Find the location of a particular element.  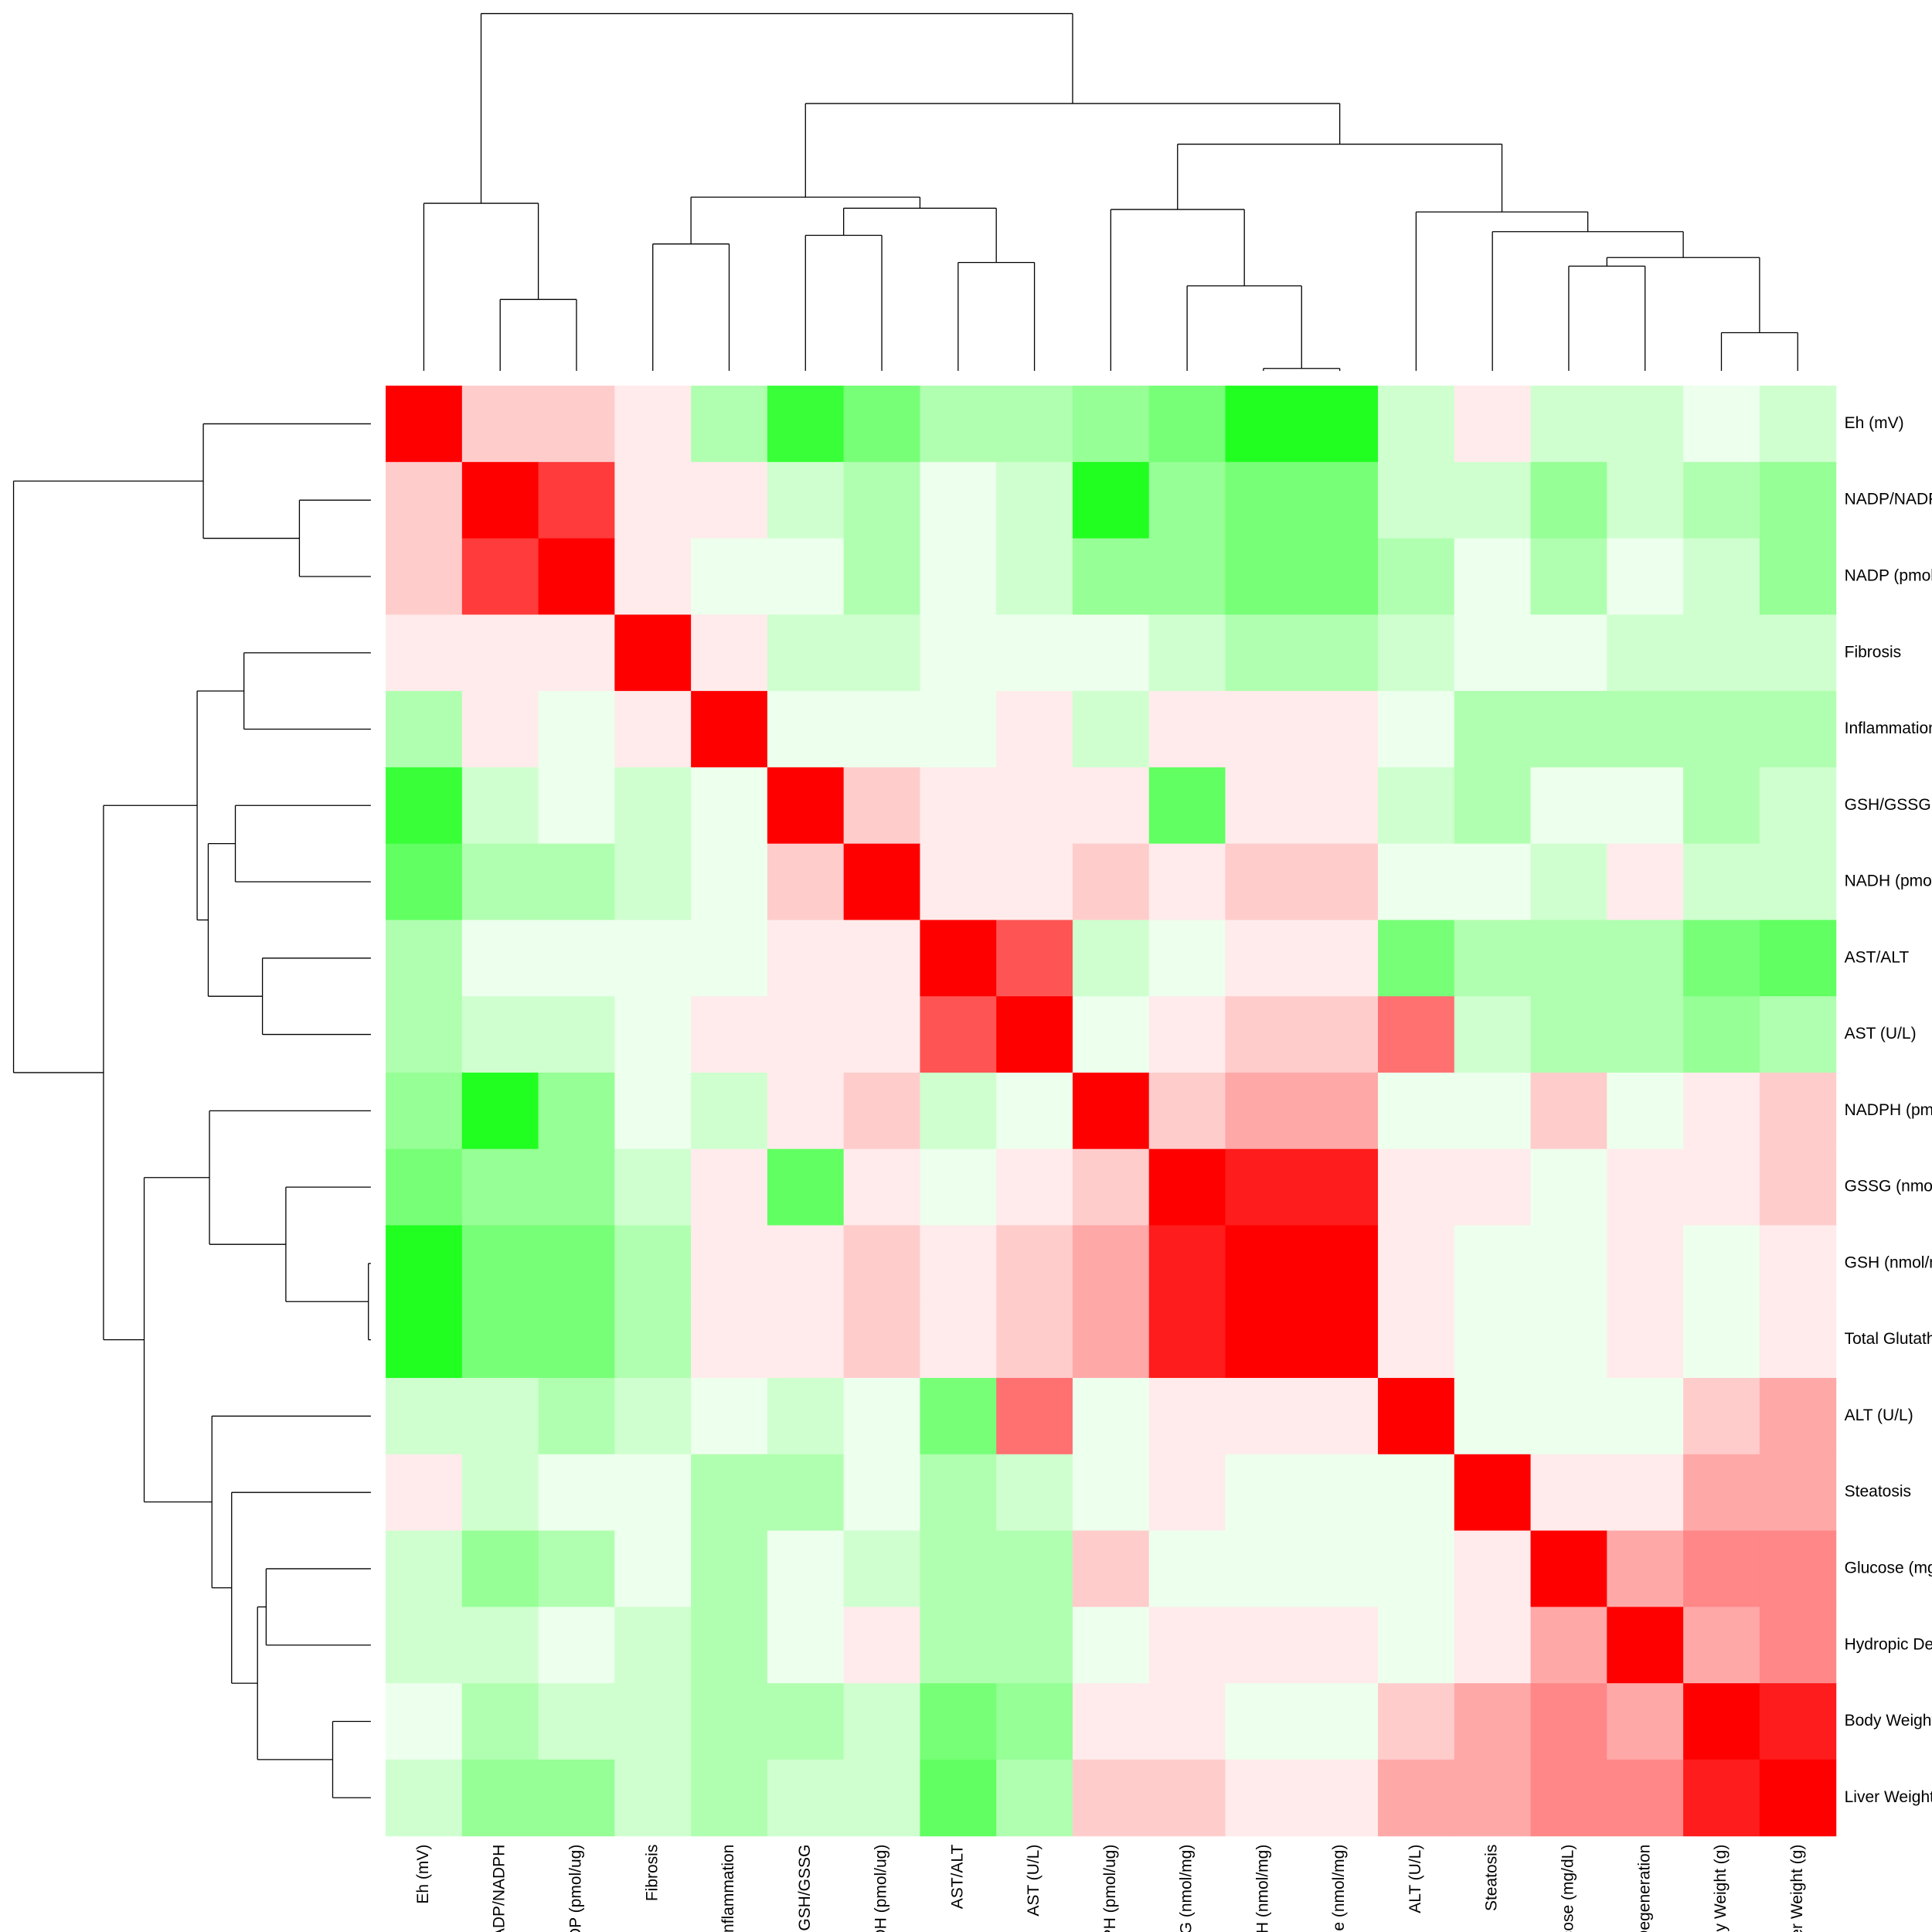

row-label: GSSG (nmol/mg) is located at coordinates (1888, 1187).